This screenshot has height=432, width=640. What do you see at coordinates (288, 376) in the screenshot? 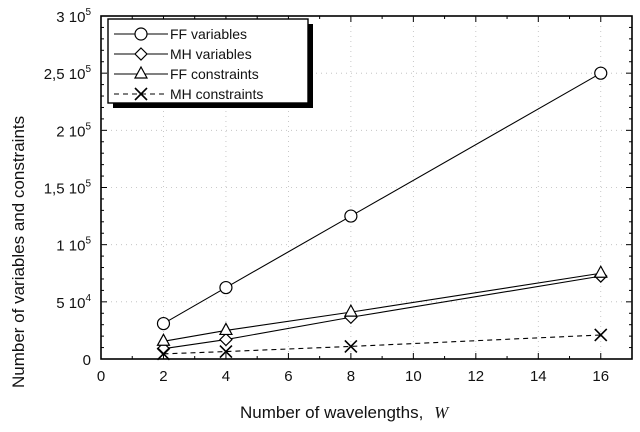
I see `x-tick-label: 6` at bounding box center [288, 376].